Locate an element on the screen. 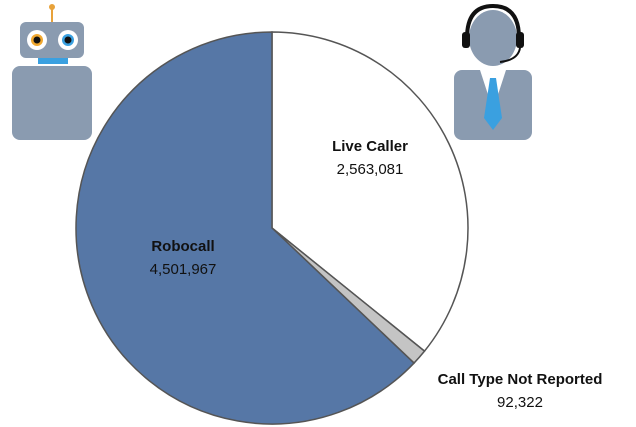 This screenshot has height=427, width=636. slice-label: Call Type Not Reported is located at coordinates (520, 379).